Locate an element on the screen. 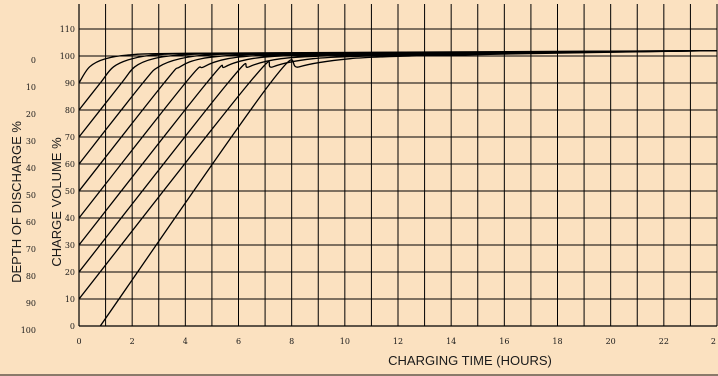  y-tick-label: 0 is located at coordinates (72, 326).